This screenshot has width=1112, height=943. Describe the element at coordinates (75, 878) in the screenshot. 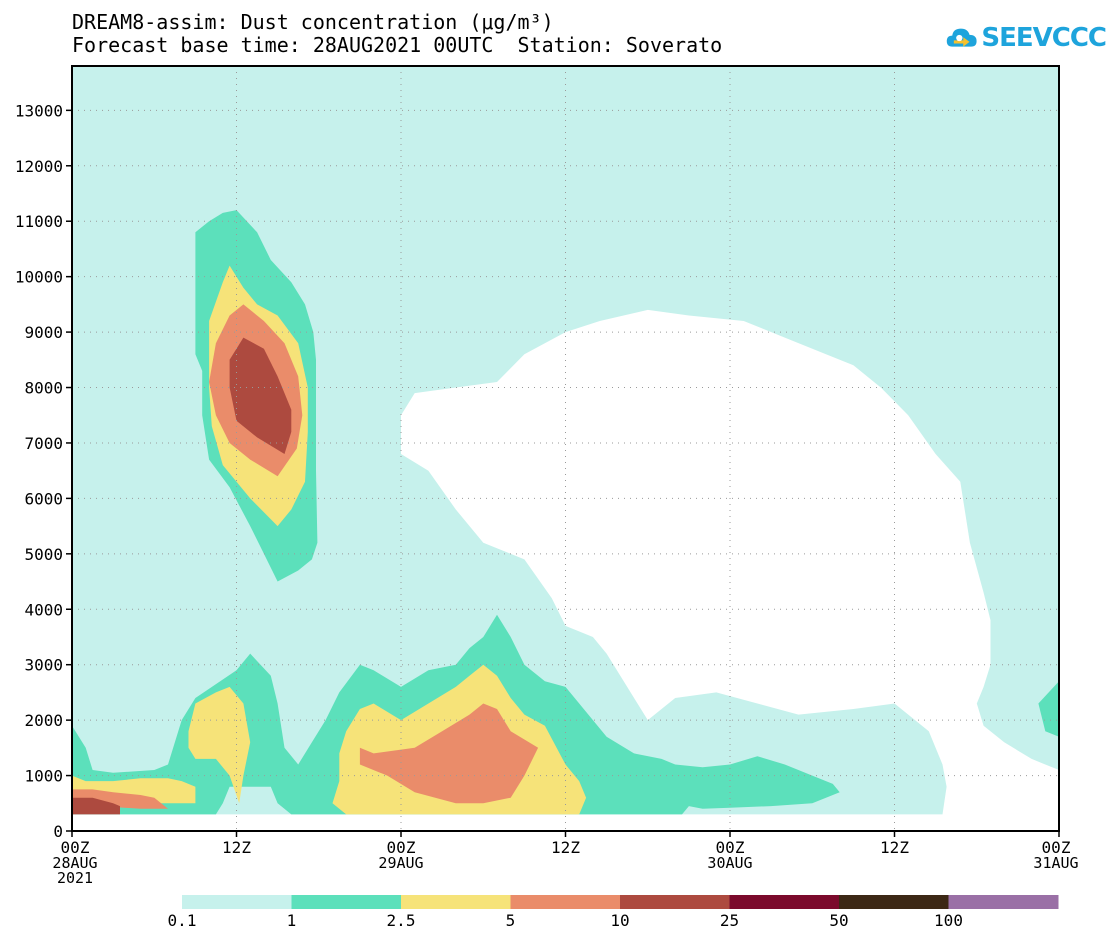

I see `x-tick-label: 2021` at that location.